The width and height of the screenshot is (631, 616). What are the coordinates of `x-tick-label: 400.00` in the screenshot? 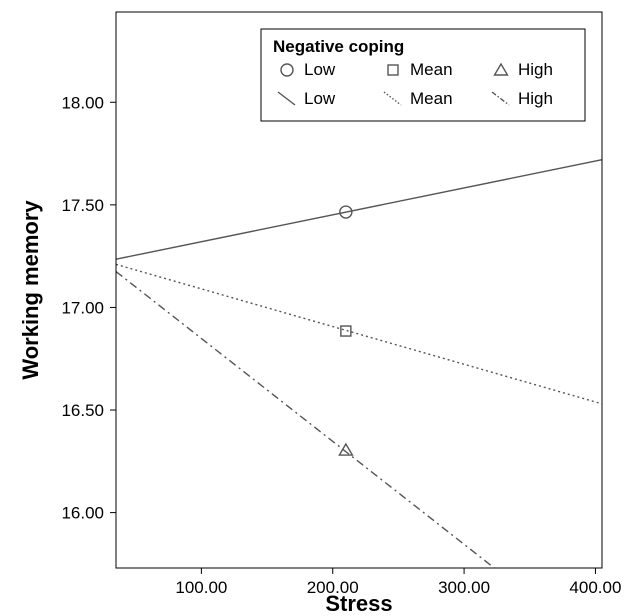 It's located at (595, 587).